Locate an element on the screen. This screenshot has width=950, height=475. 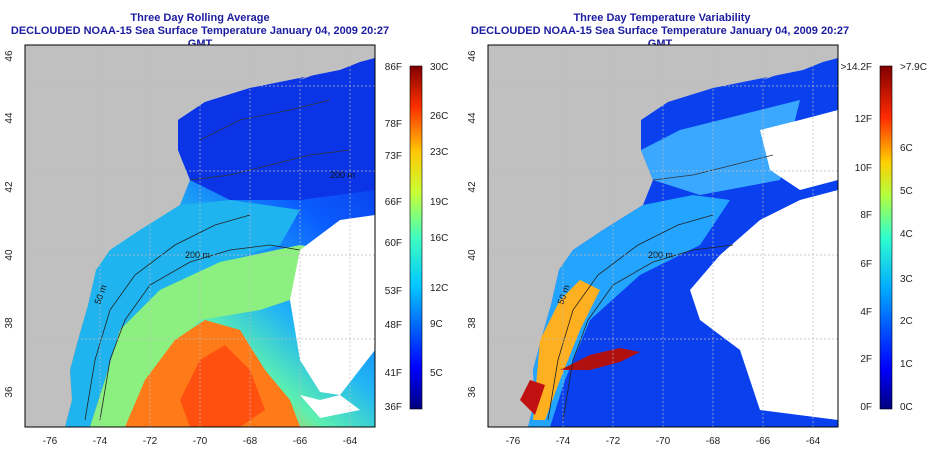
right-cloud-north is located at coordinates (799, 150).